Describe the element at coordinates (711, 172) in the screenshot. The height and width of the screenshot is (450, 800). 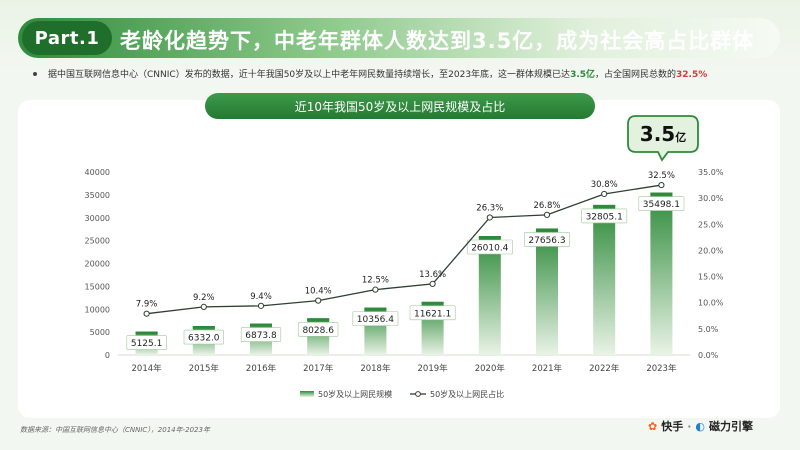
I see `y-right-tick-label: 35.0%` at that location.